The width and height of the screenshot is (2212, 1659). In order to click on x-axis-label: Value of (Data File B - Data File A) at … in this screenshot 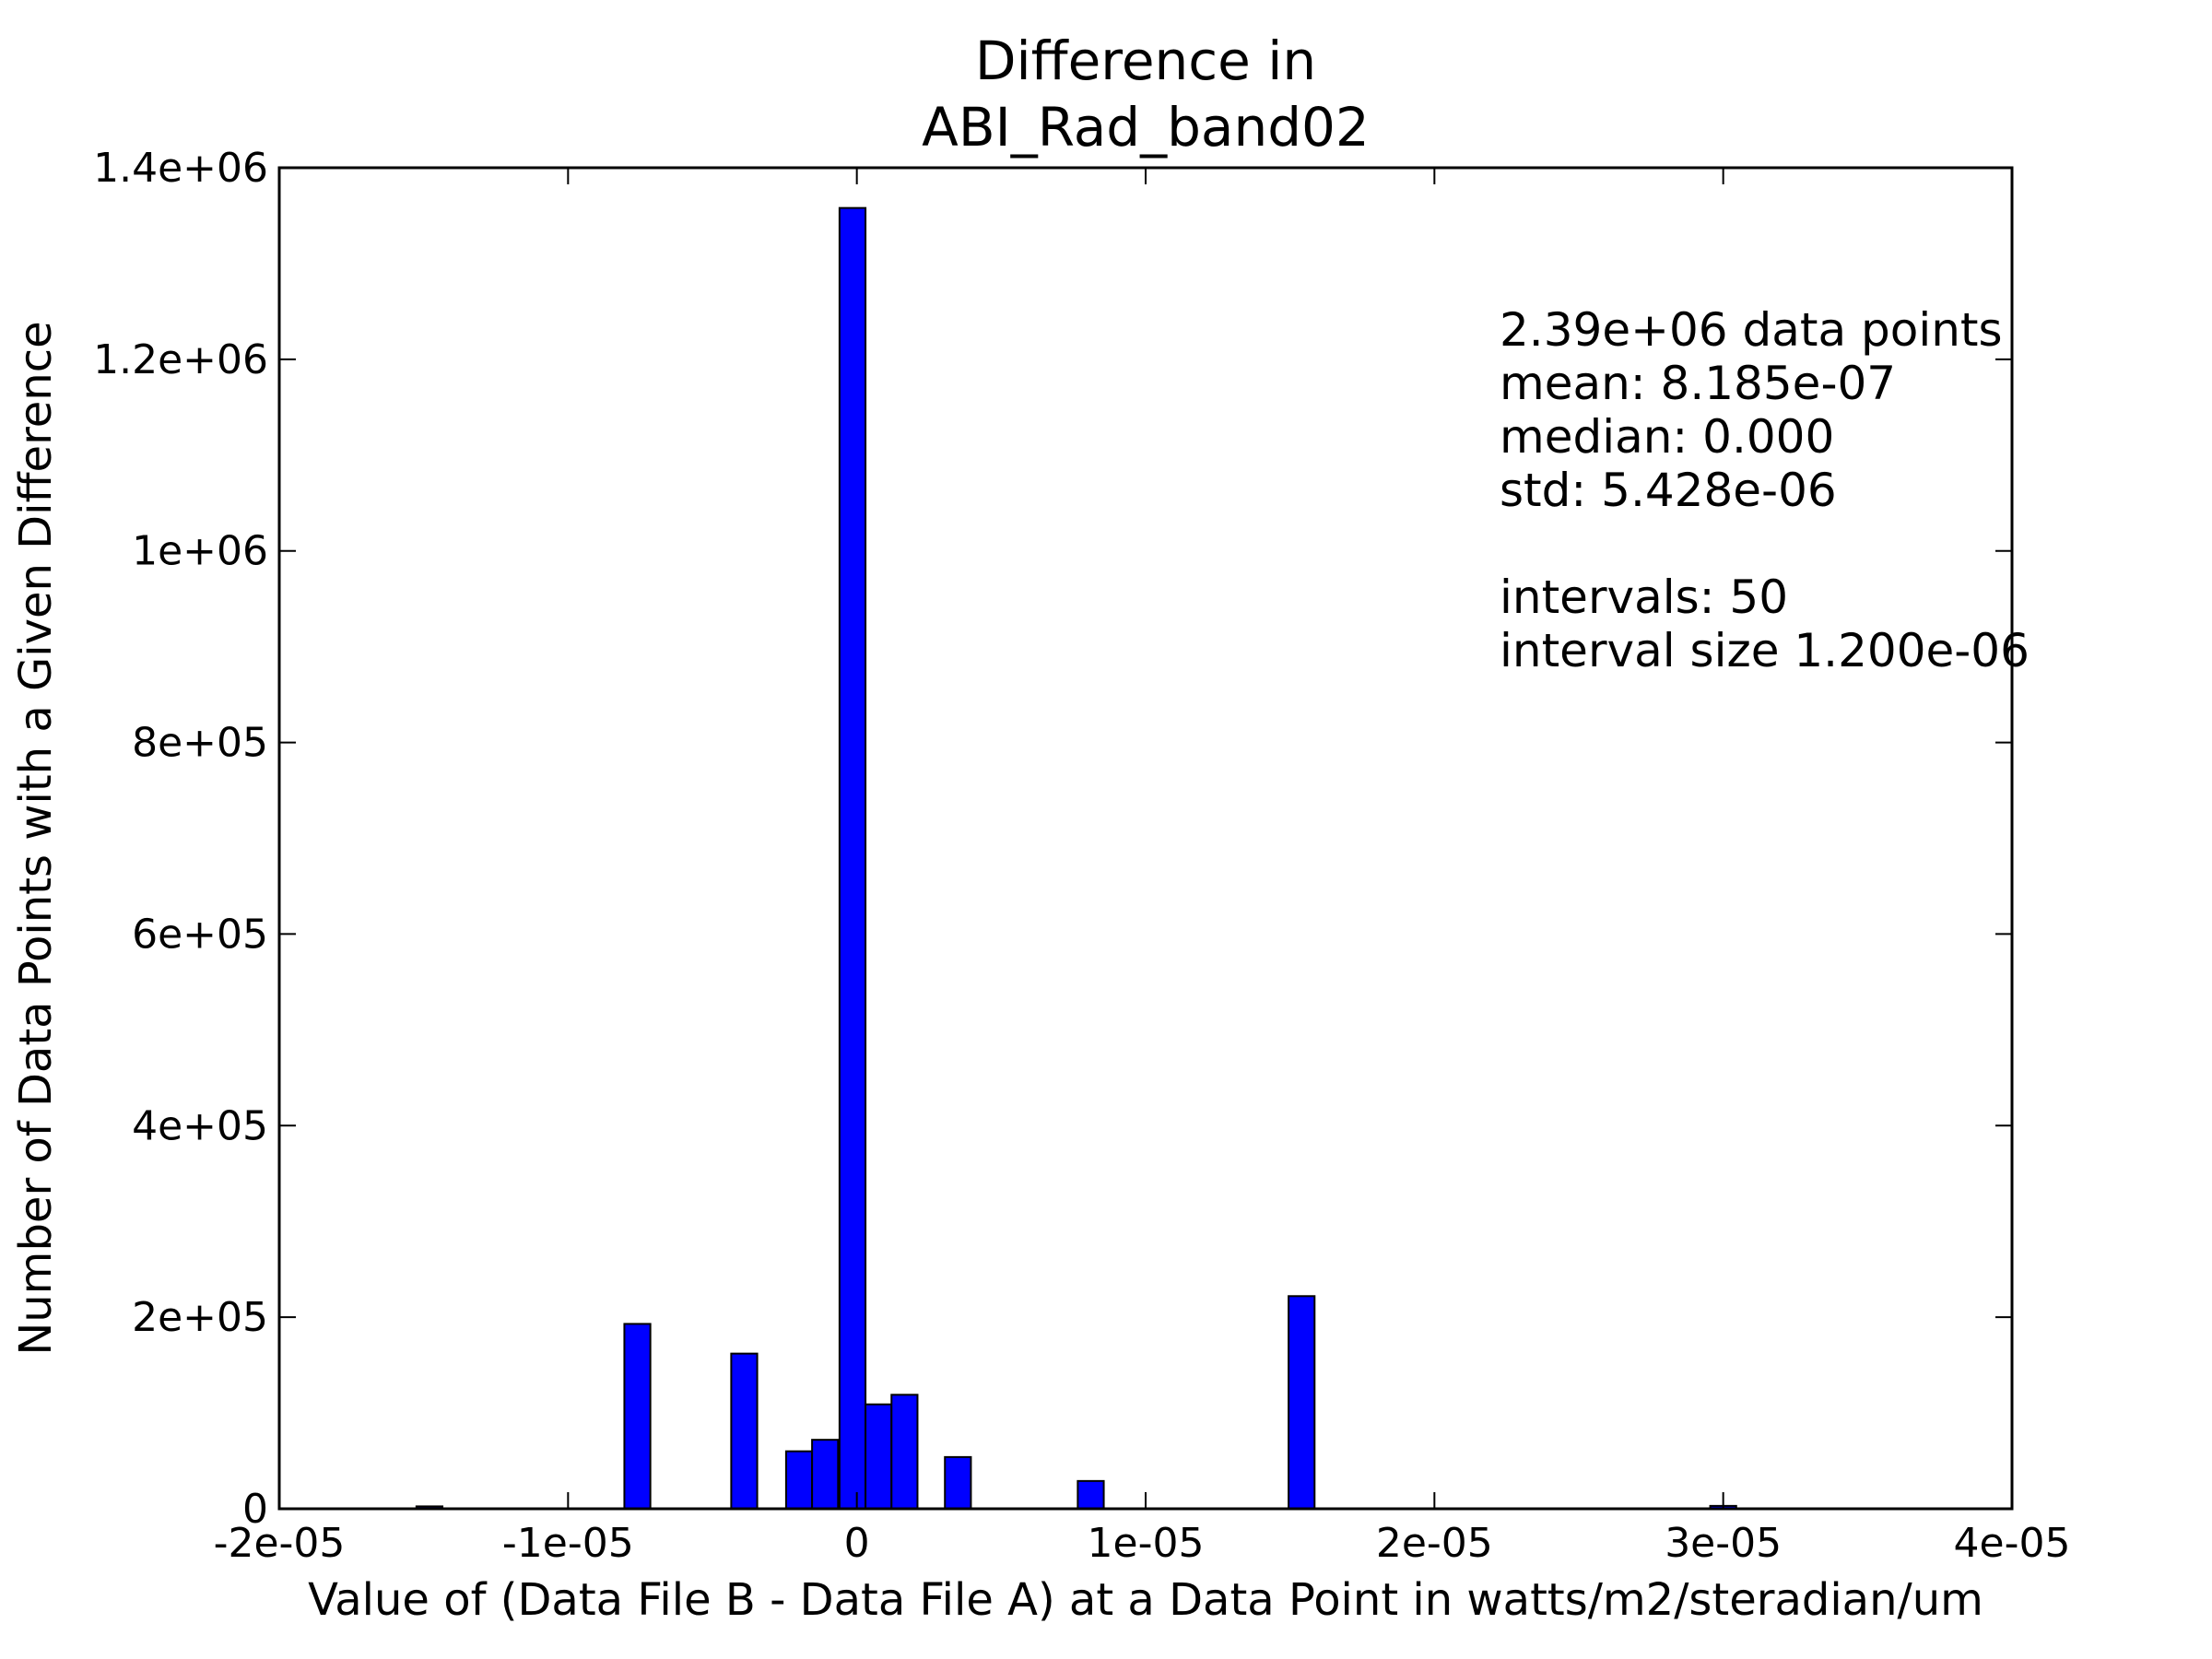, I will do `click(1145, 1600)`.